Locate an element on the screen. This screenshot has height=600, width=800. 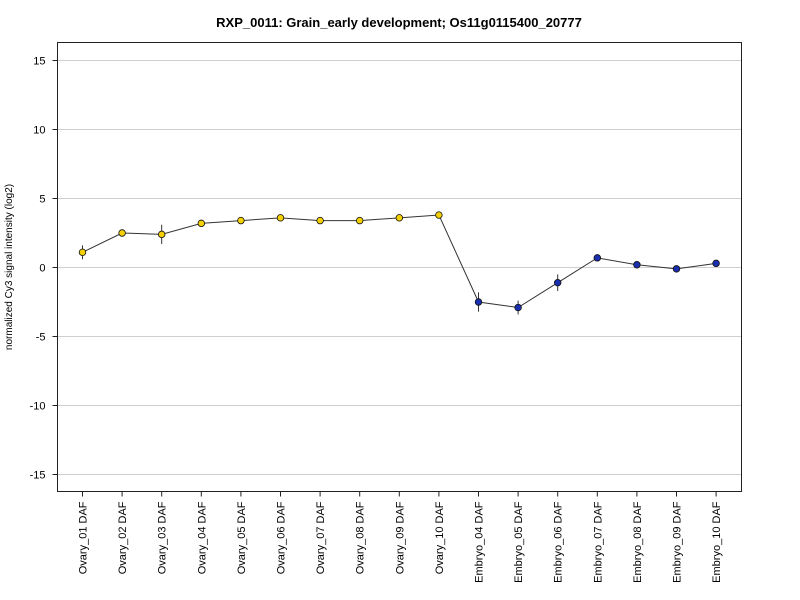
y-tick-label: -5 is located at coordinates (41, 338).